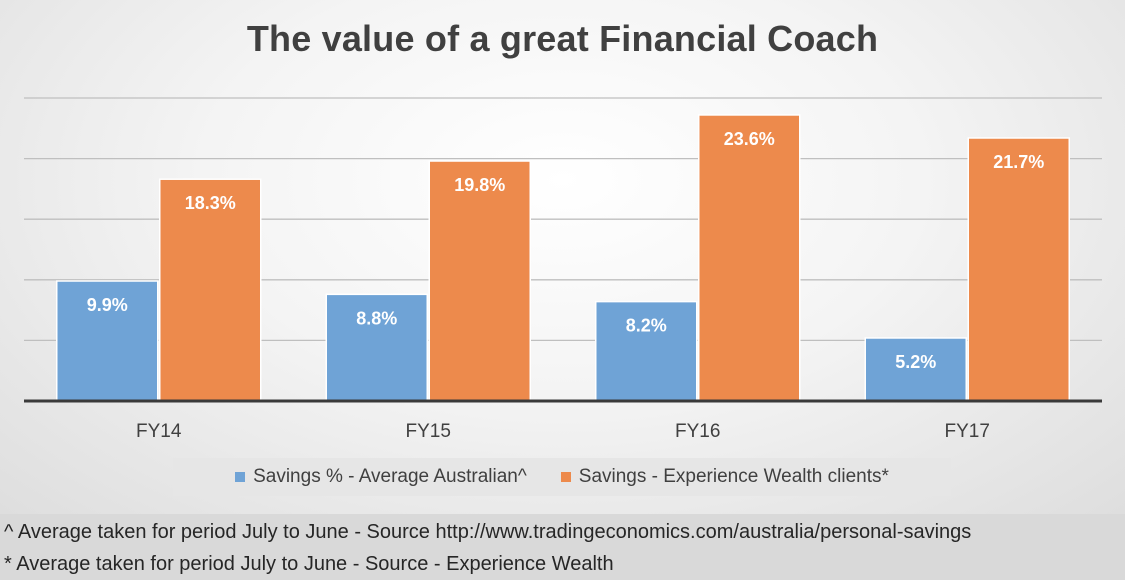  I want to click on chart-title: The value of a great Financial Coach, so click(562, 38).